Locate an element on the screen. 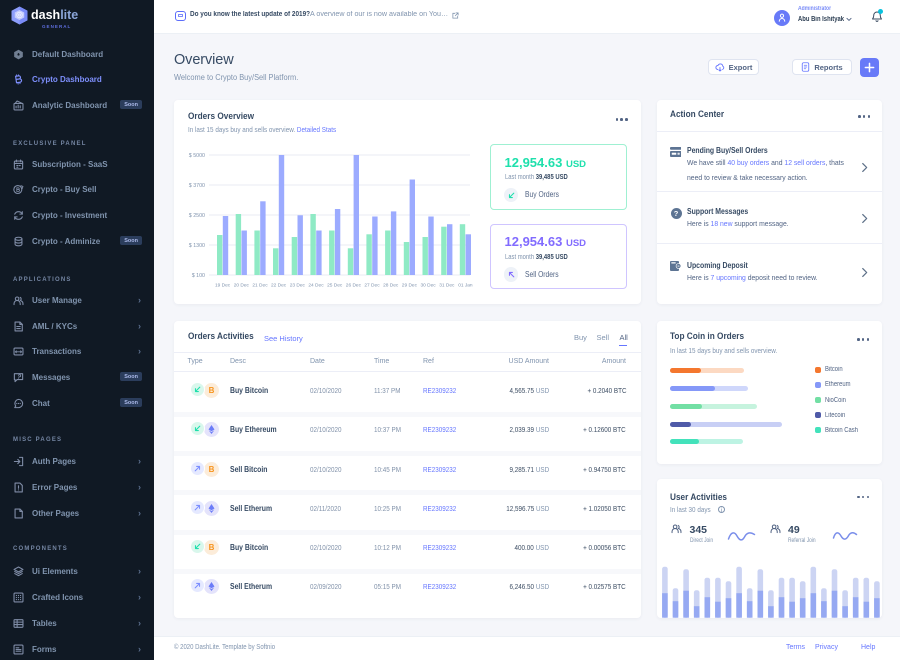 This screenshot has width=900, height=660. svg-text: 22 Dec is located at coordinates (279, 286).